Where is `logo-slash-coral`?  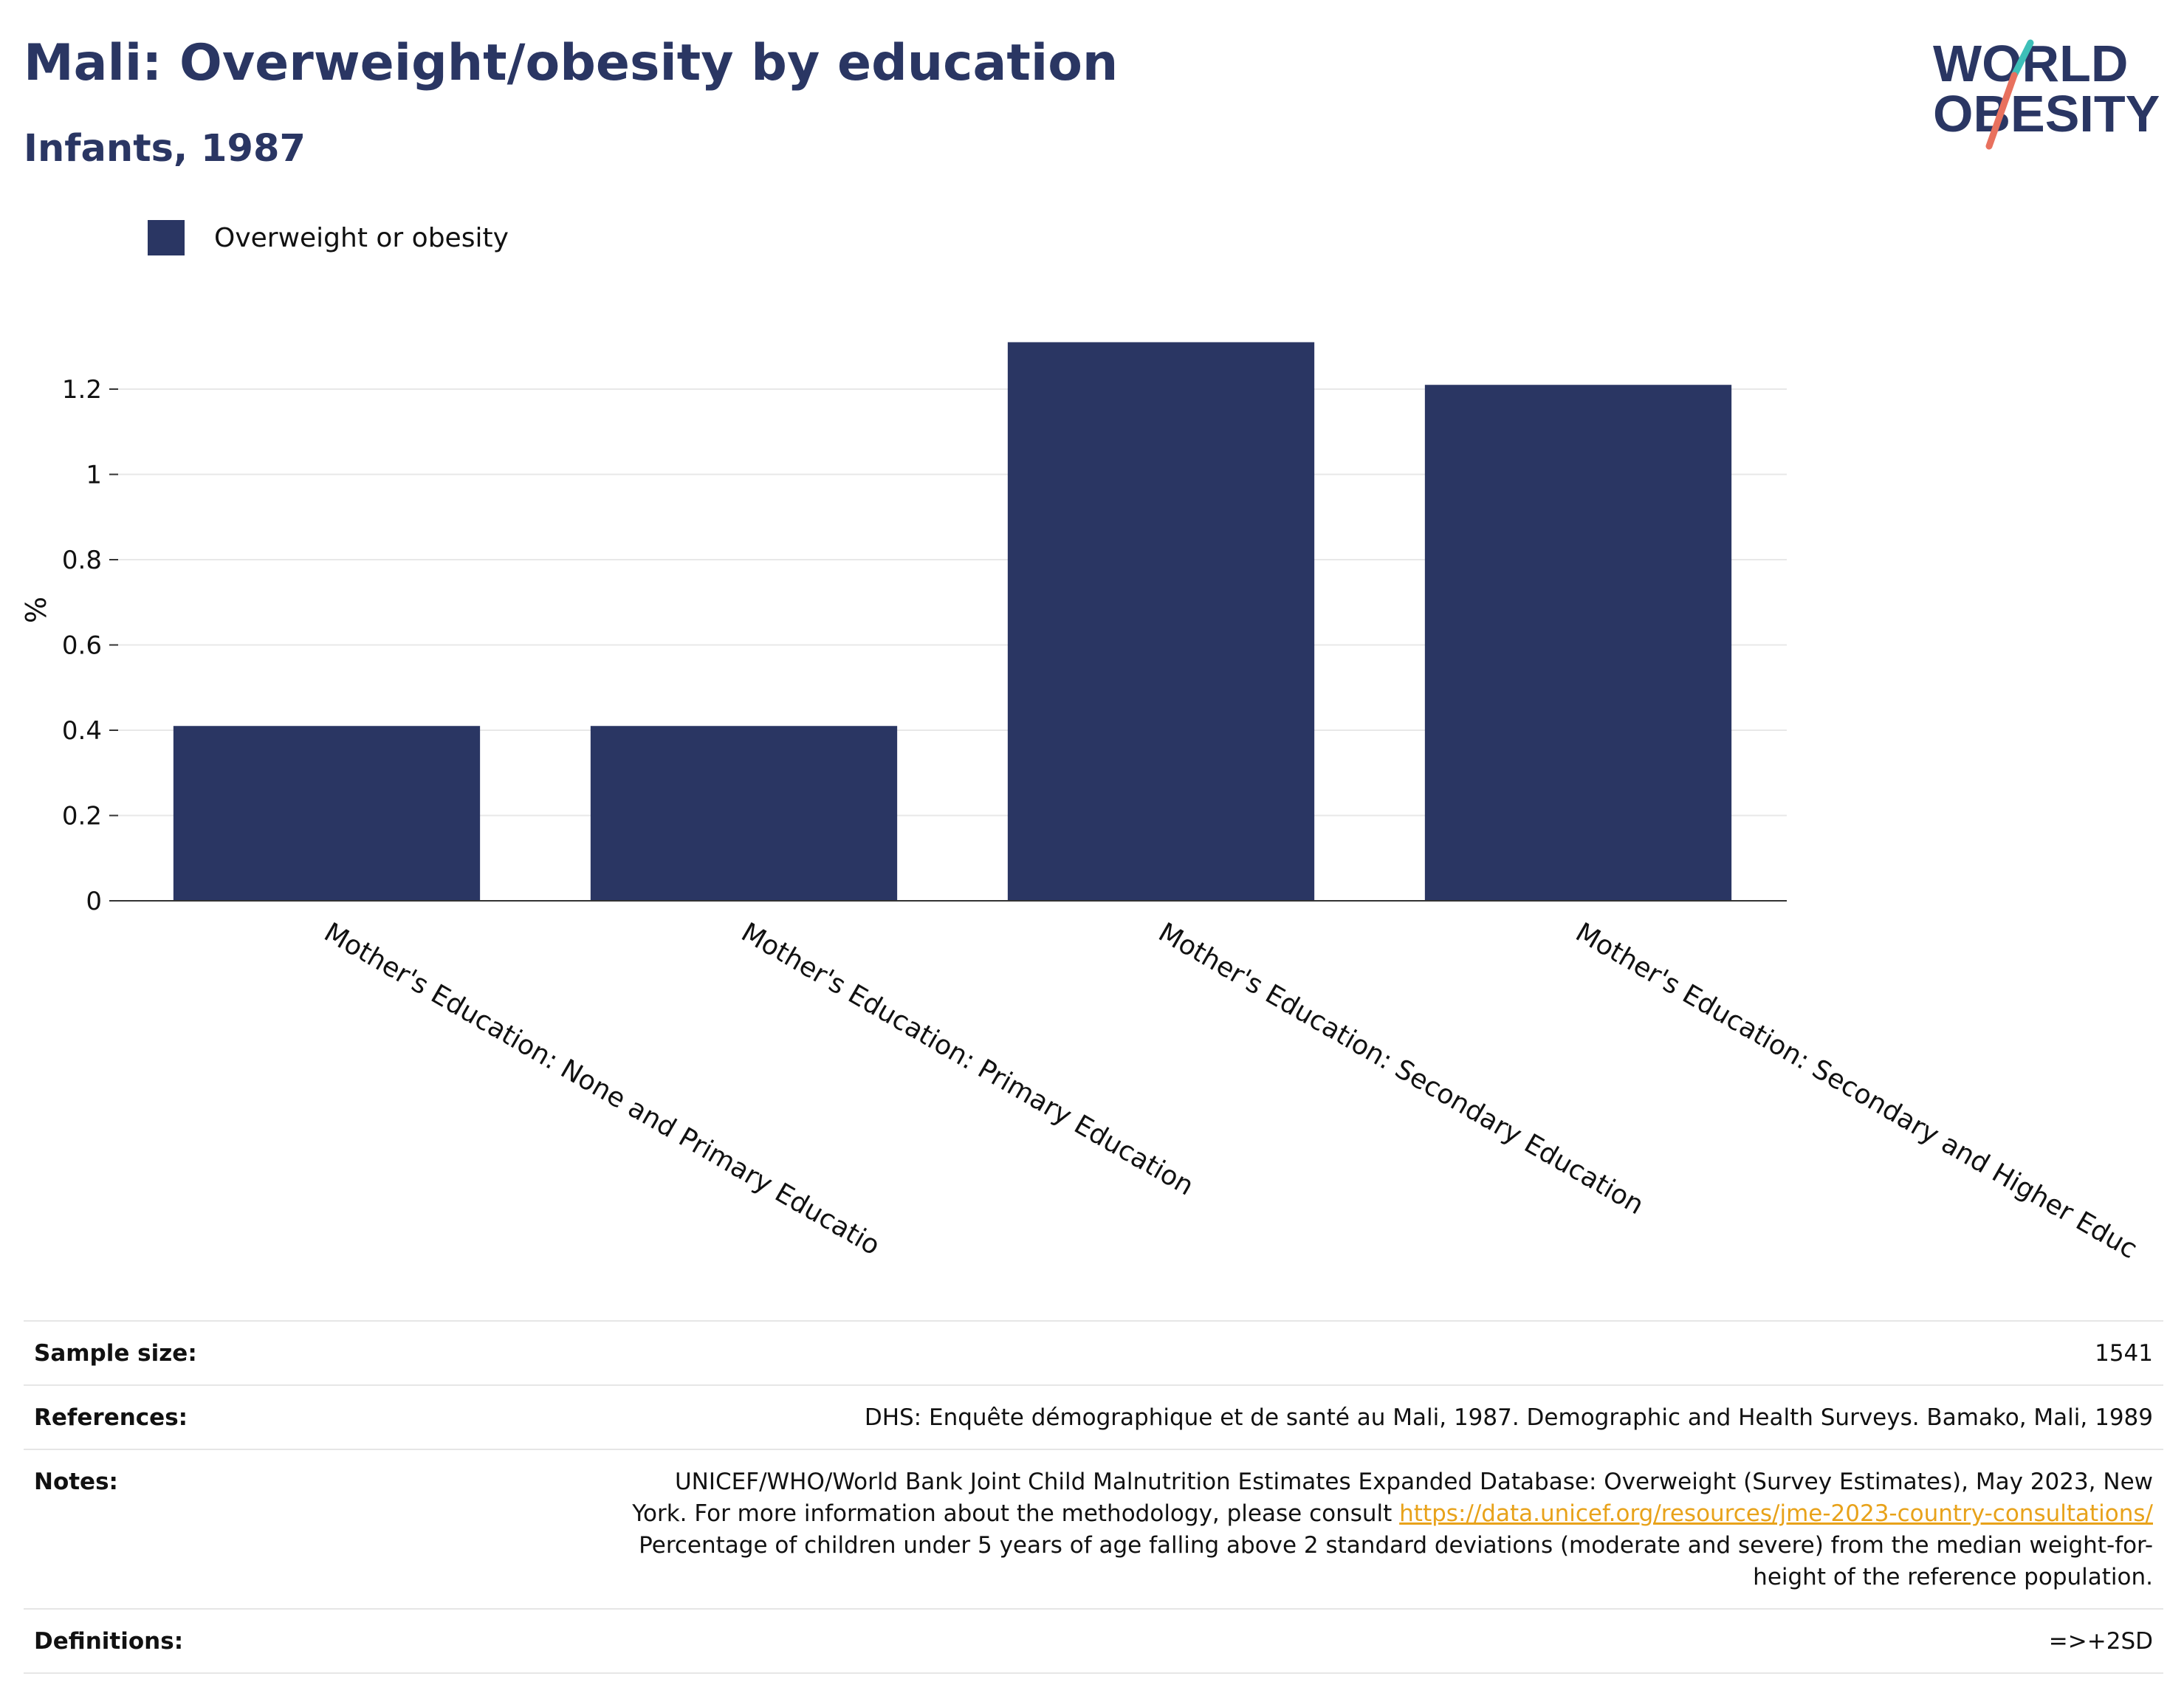 logo-slash-coral is located at coordinates (2002, 111).